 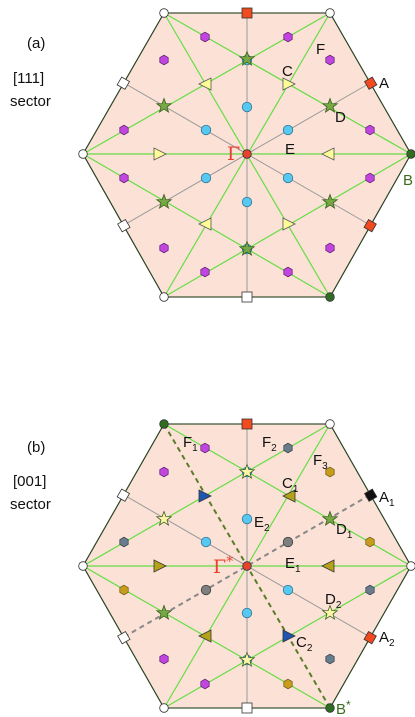 What do you see at coordinates (30, 101) in the screenshot?
I see `panel-a-sector-word: sector` at bounding box center [30, 101].